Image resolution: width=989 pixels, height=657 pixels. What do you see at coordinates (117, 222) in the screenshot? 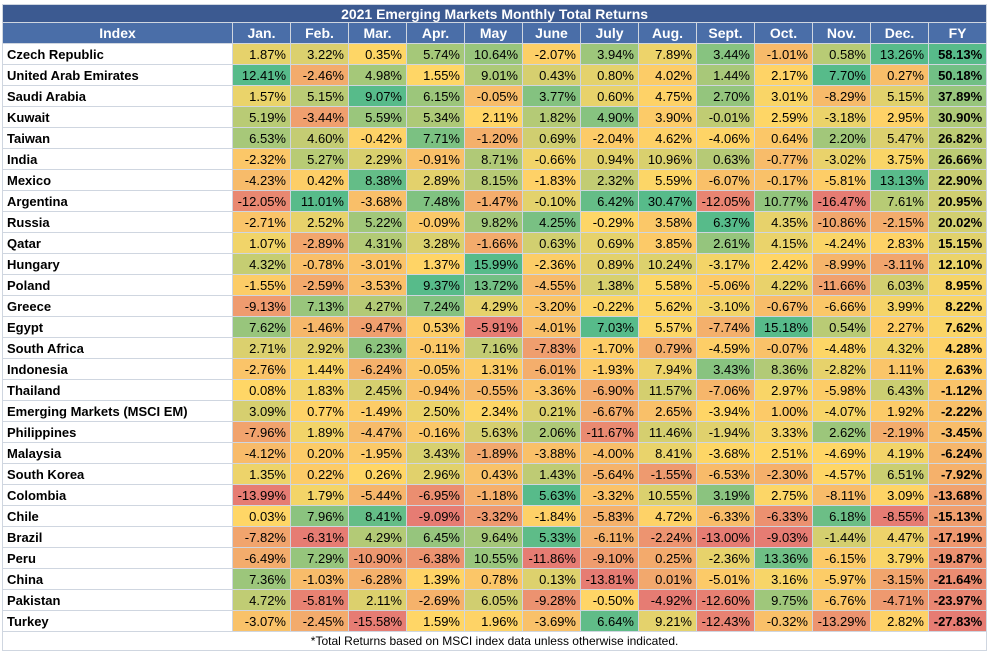
I see `index-name: Russia` at bounding box center [117, 222].